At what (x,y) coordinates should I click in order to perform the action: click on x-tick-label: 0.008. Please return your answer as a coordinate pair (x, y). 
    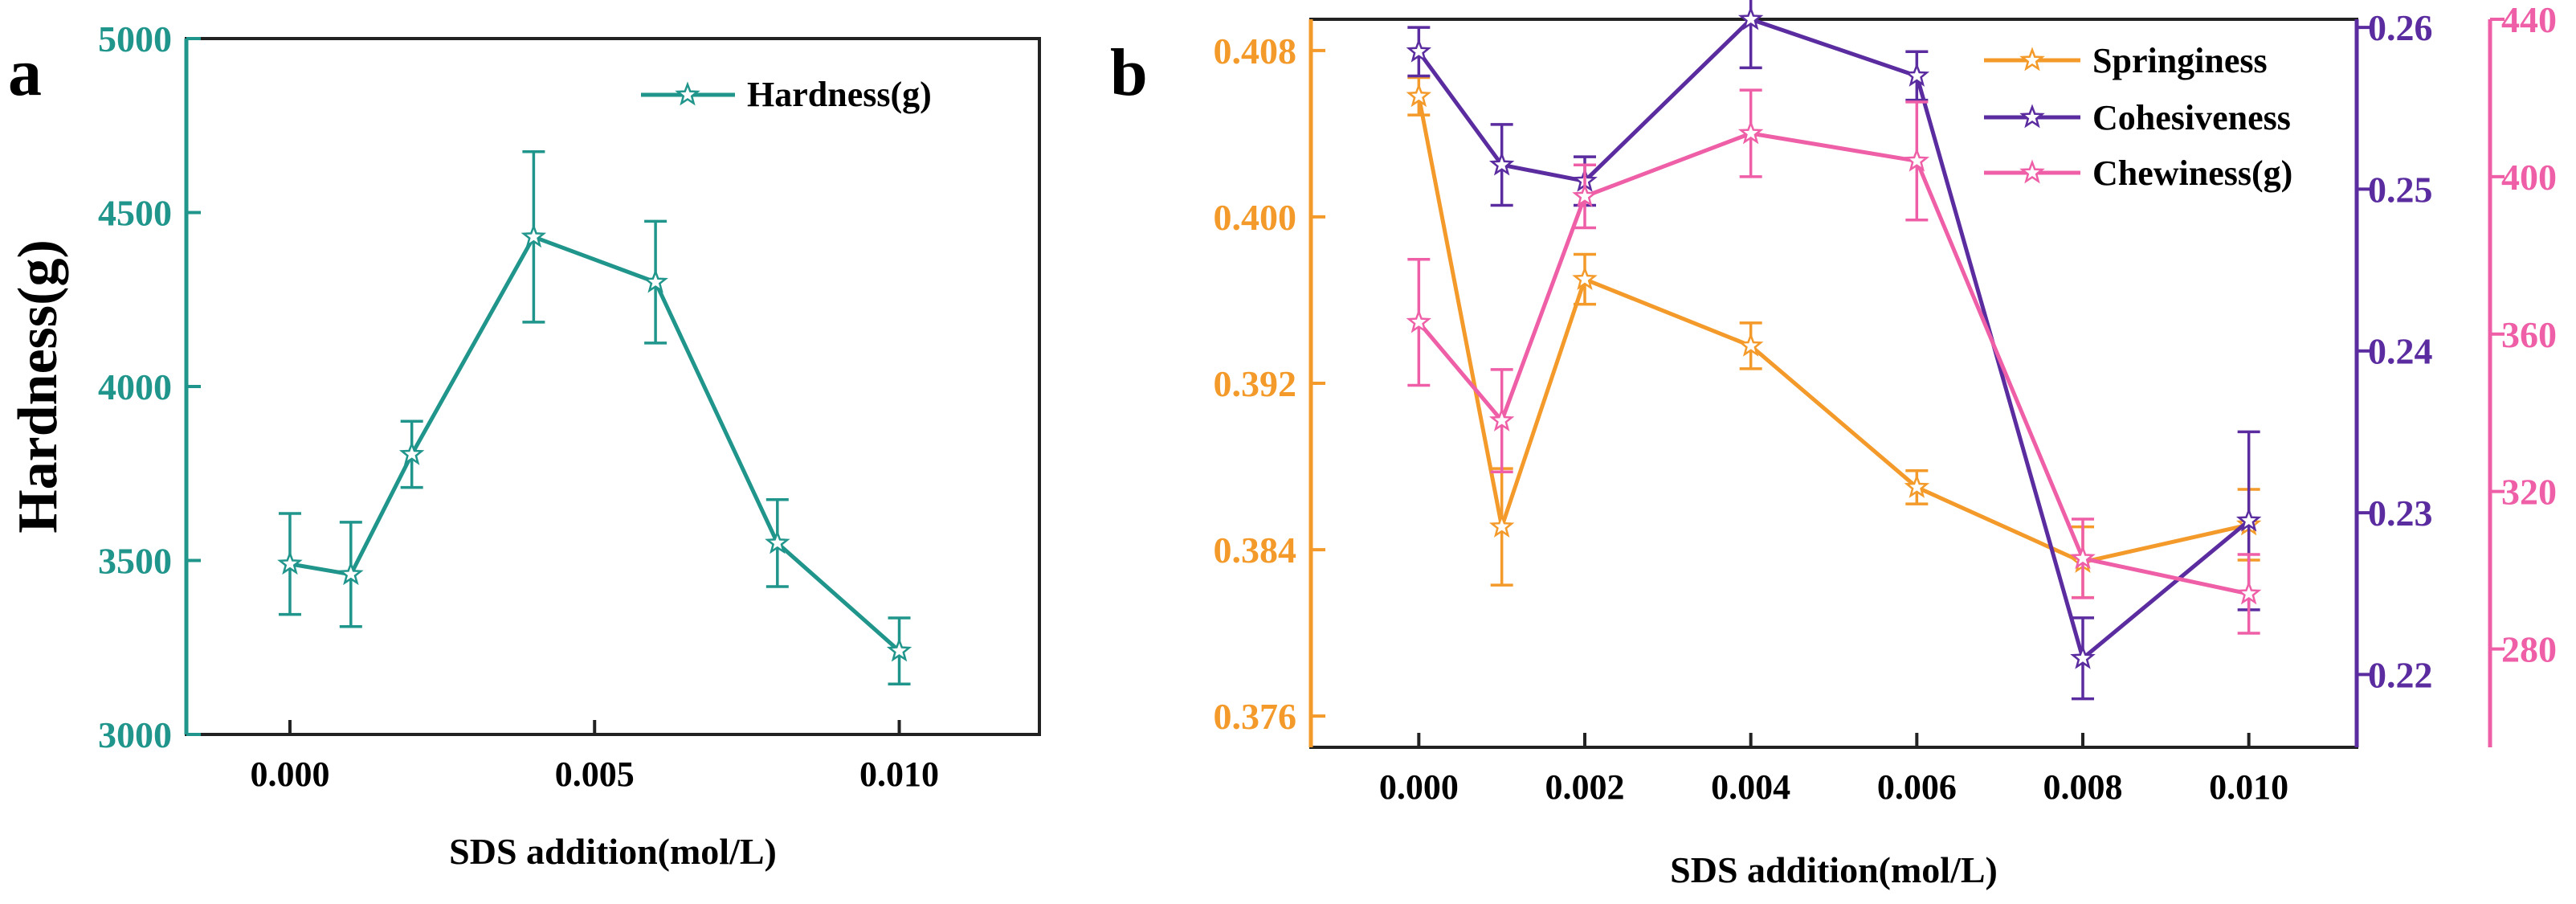
    Looking at the image, I should click on (2083, 787).